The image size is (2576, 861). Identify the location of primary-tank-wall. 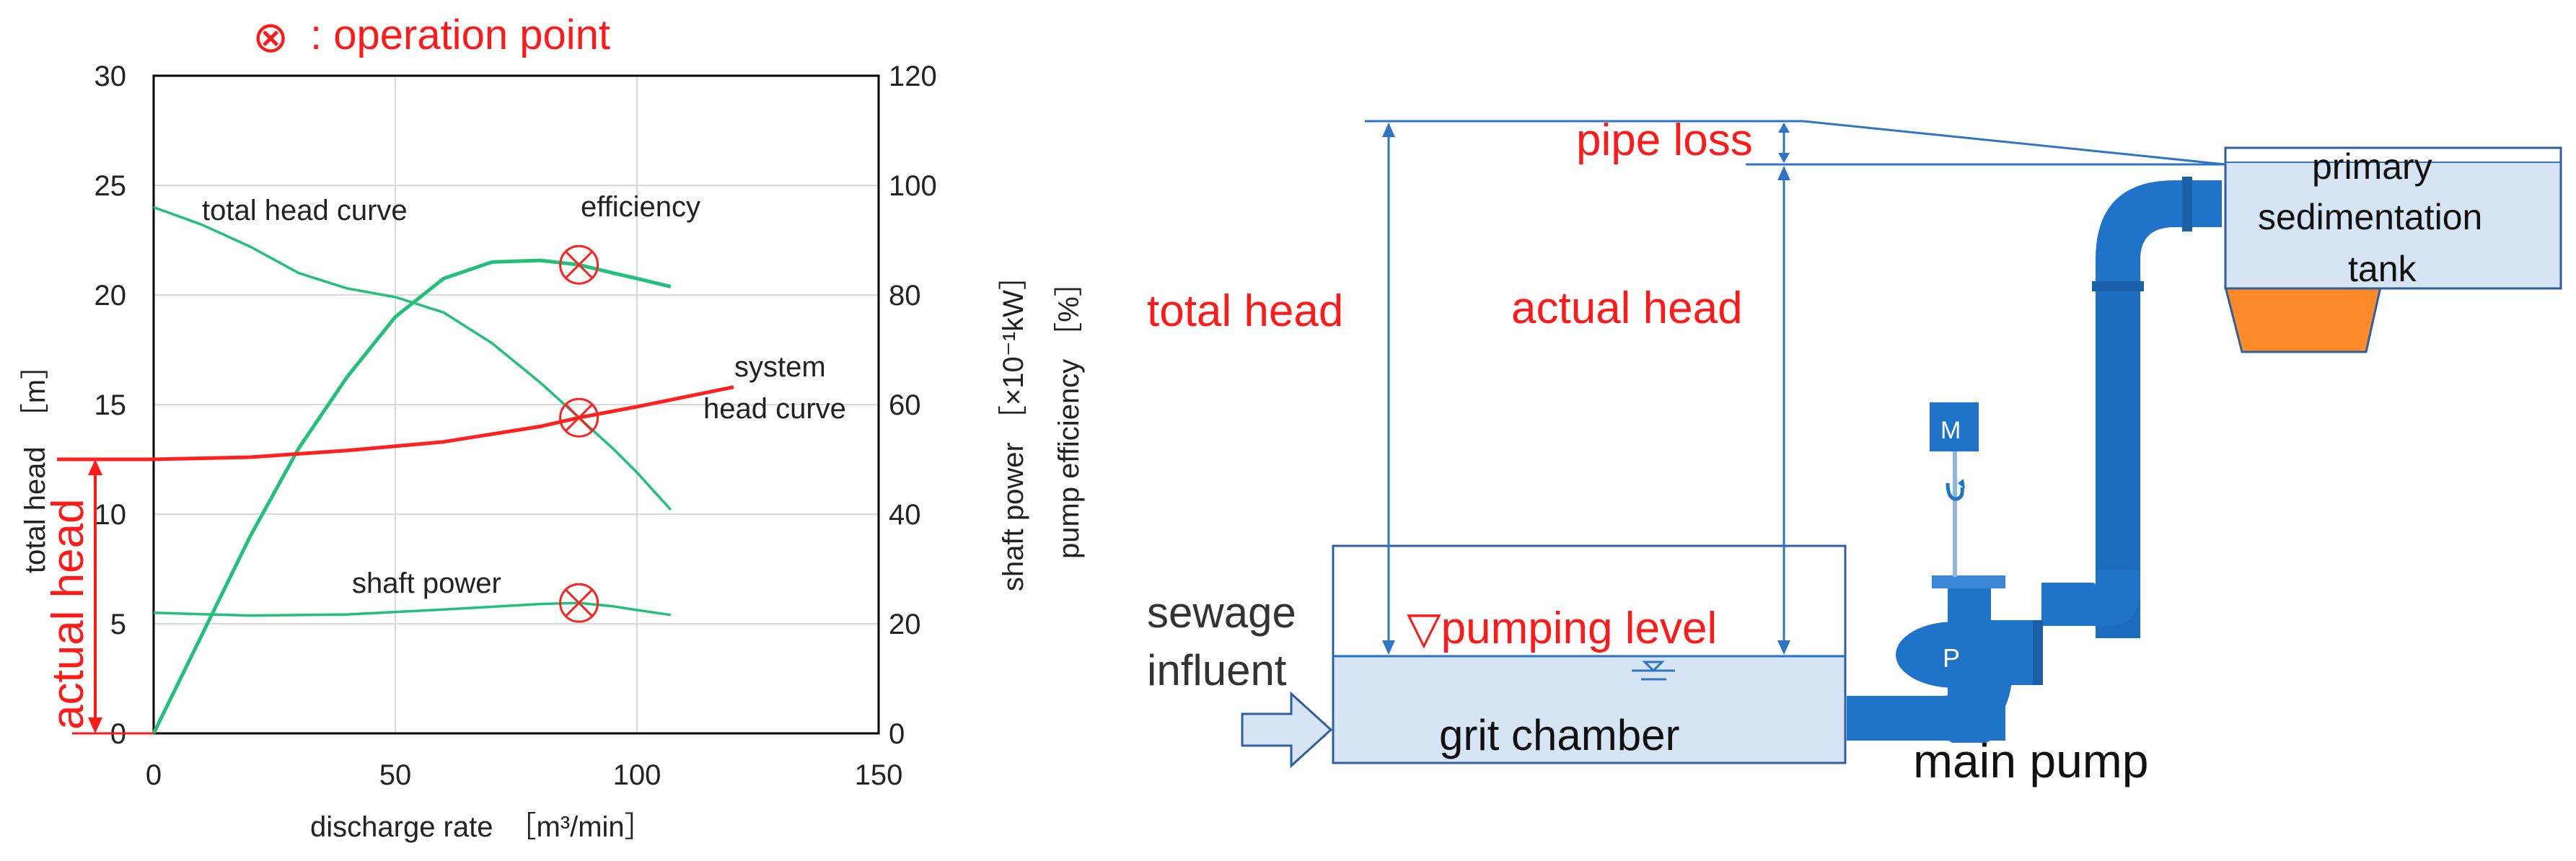
(2393, 218).